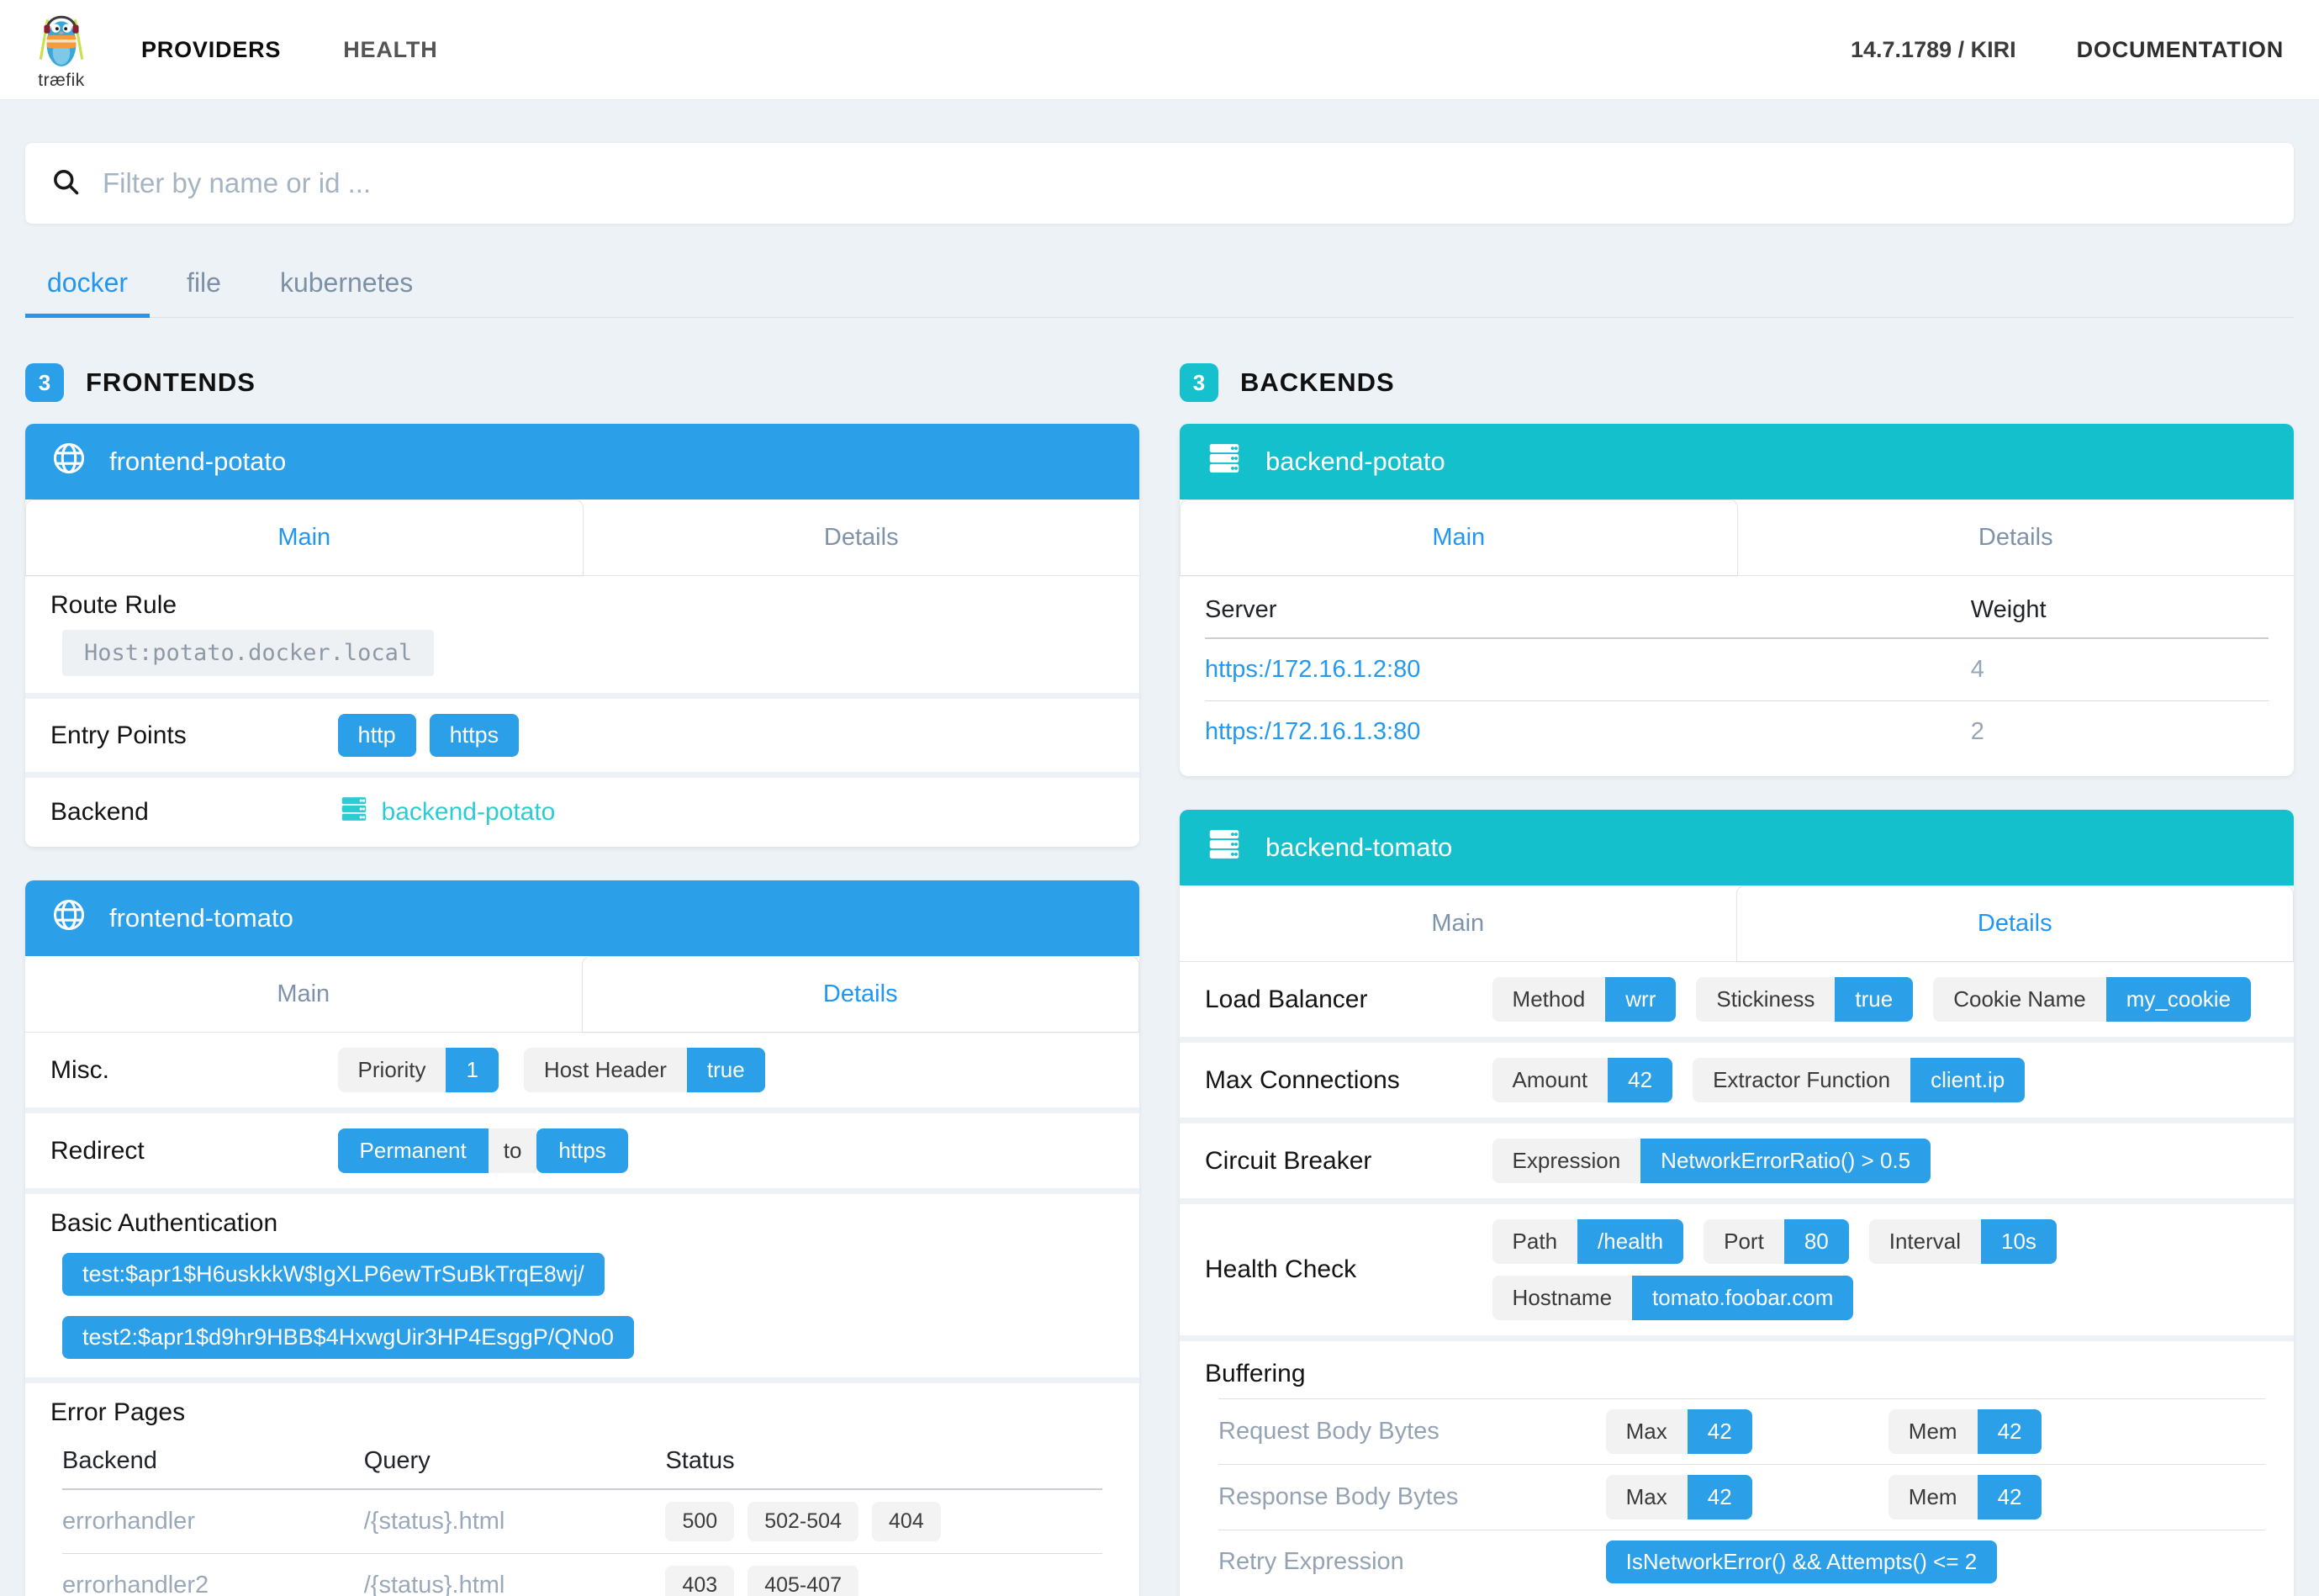  Describe the element at coordinates (1678, 1497) in the screenshot. I see `max-pill: Max 42` at that location.